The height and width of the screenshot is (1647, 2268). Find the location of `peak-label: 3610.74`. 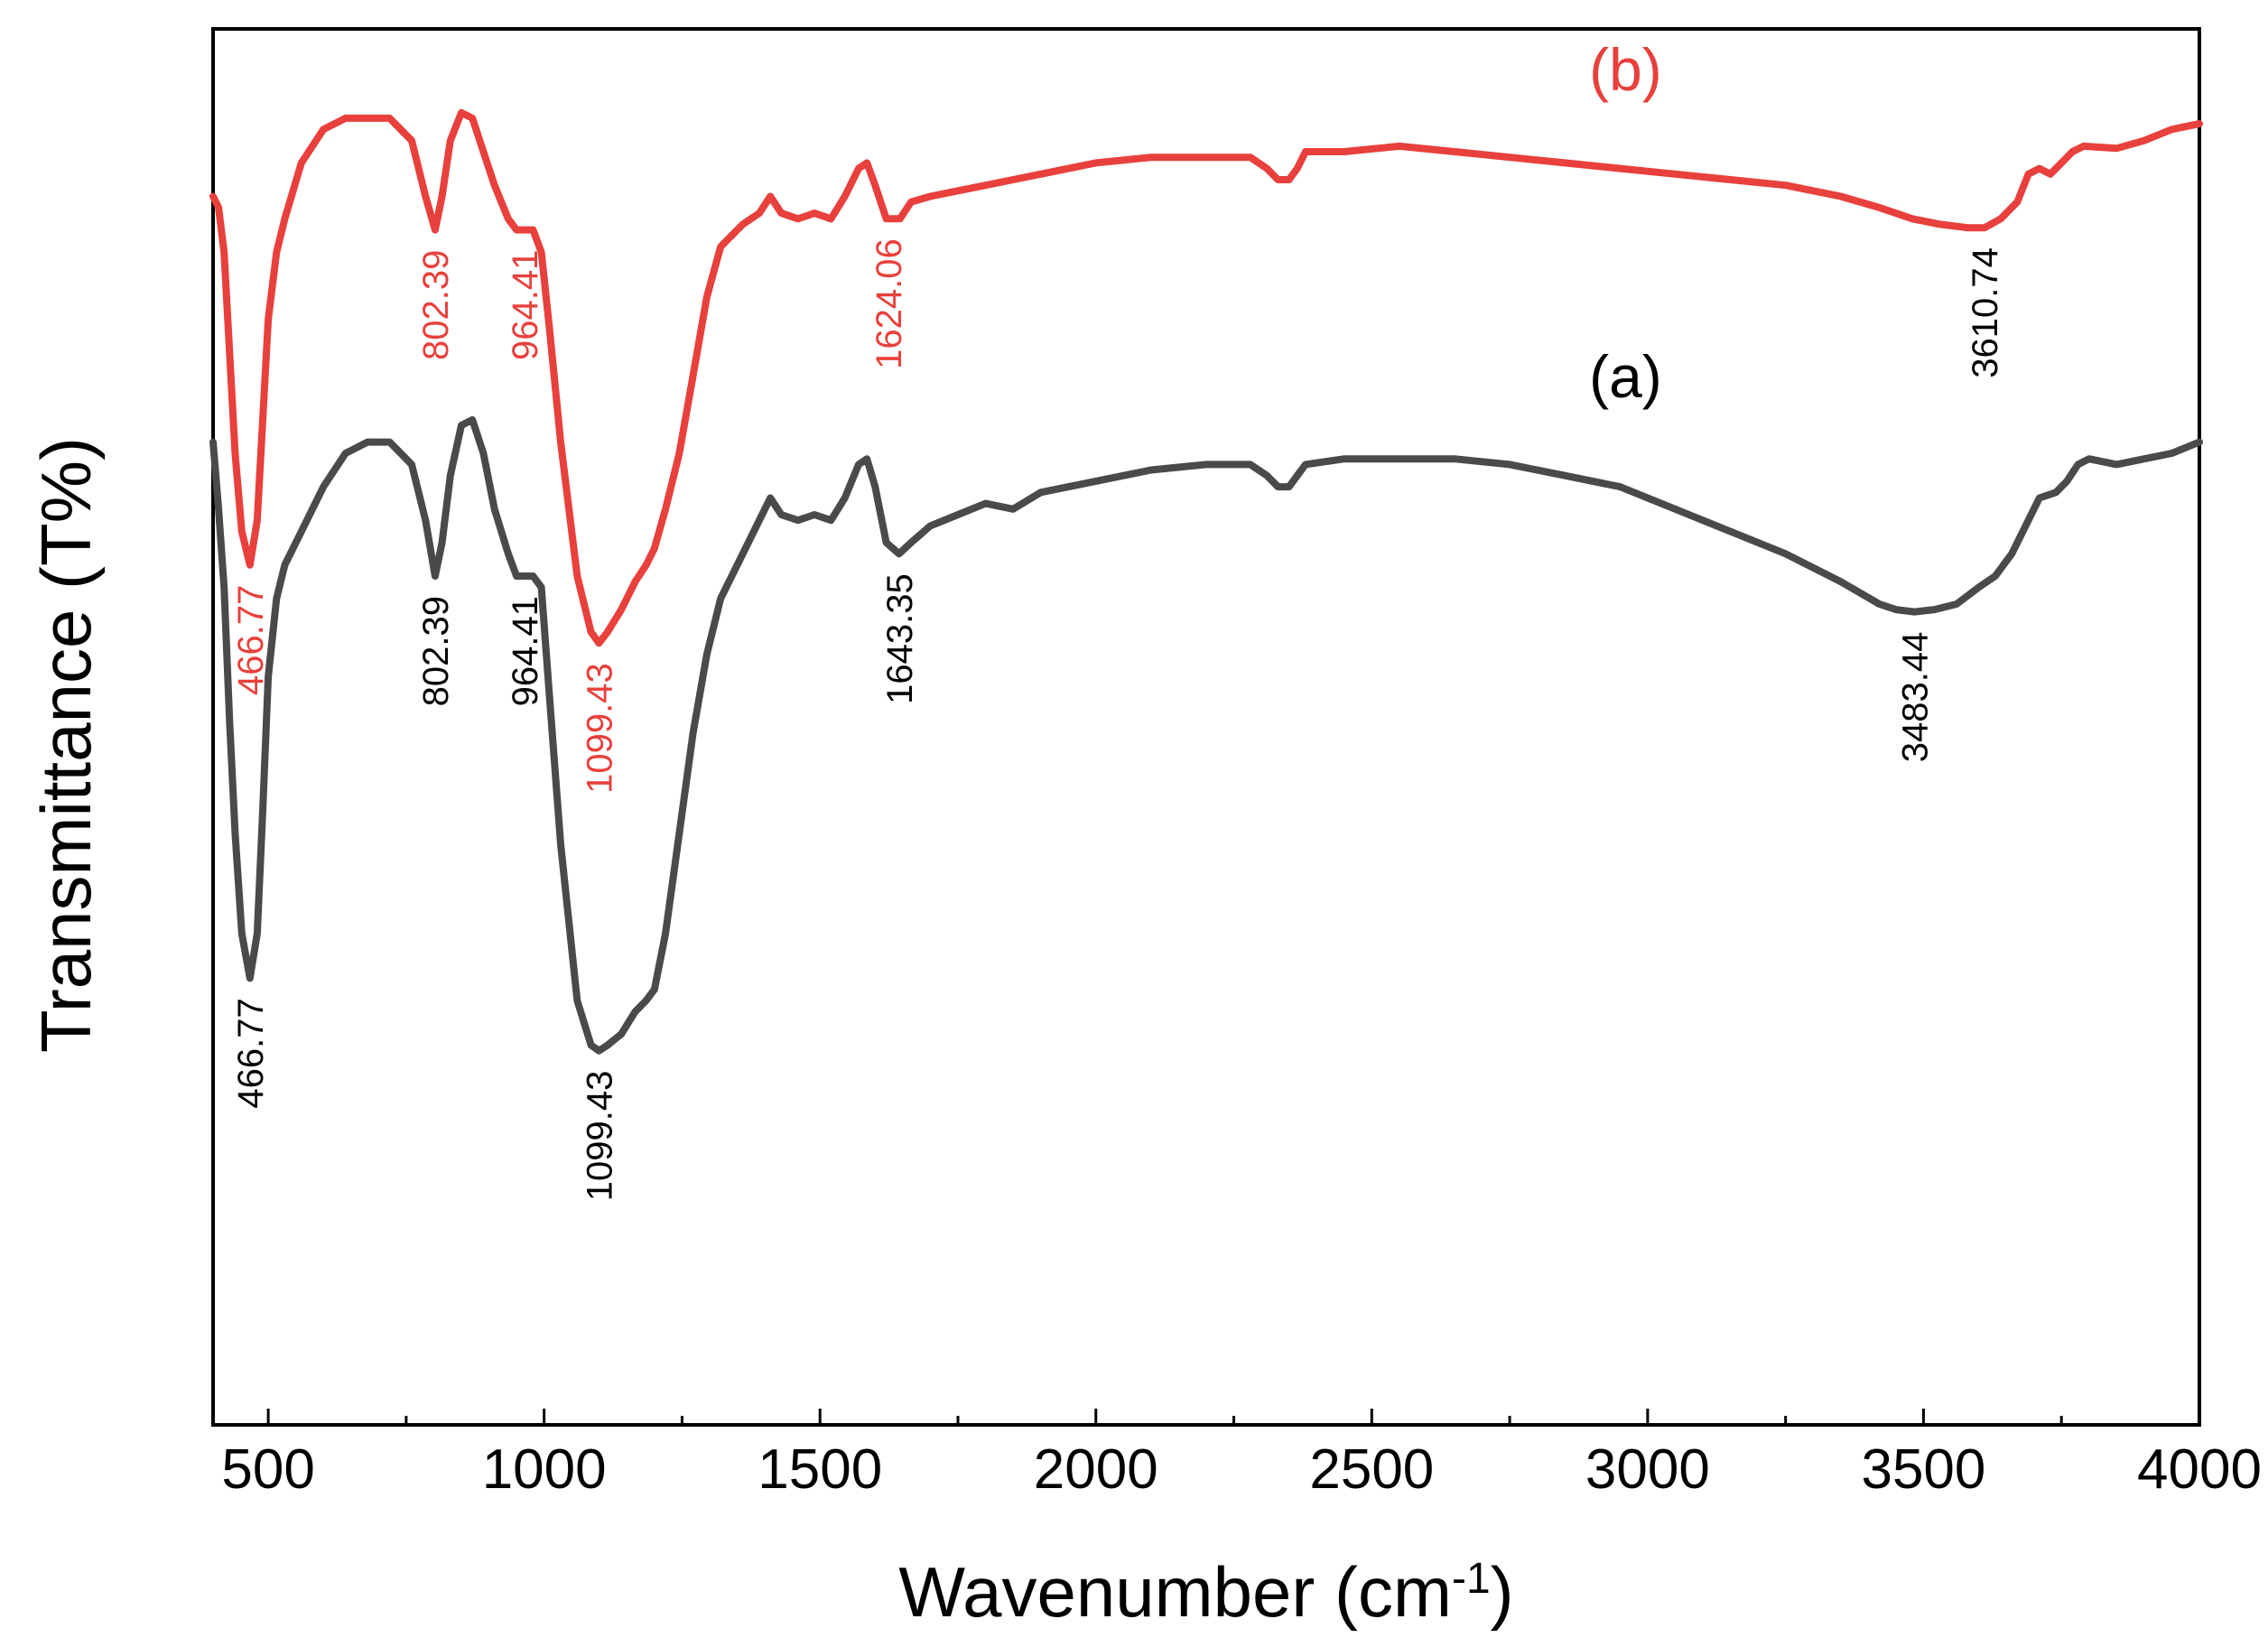

peak-label: 3610.74 is located at coordinates (1985, 312).